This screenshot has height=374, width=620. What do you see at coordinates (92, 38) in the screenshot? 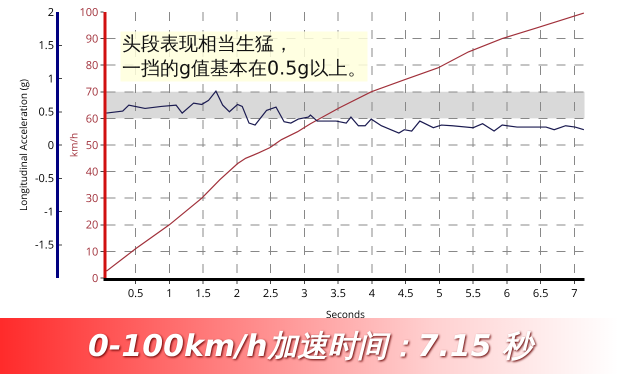
I see `y-tick-label: 90` at bounding box center [92, 38].